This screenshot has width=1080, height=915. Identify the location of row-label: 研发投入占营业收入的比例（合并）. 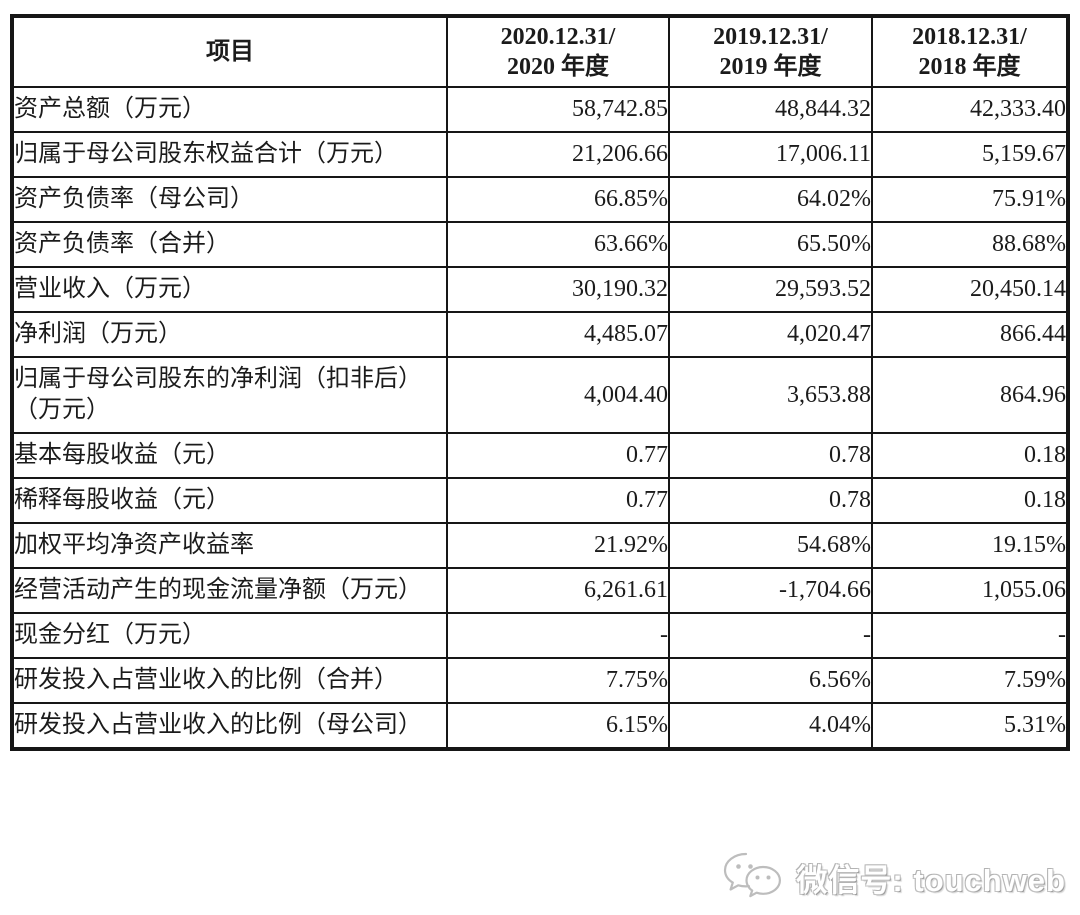
(229, 680).